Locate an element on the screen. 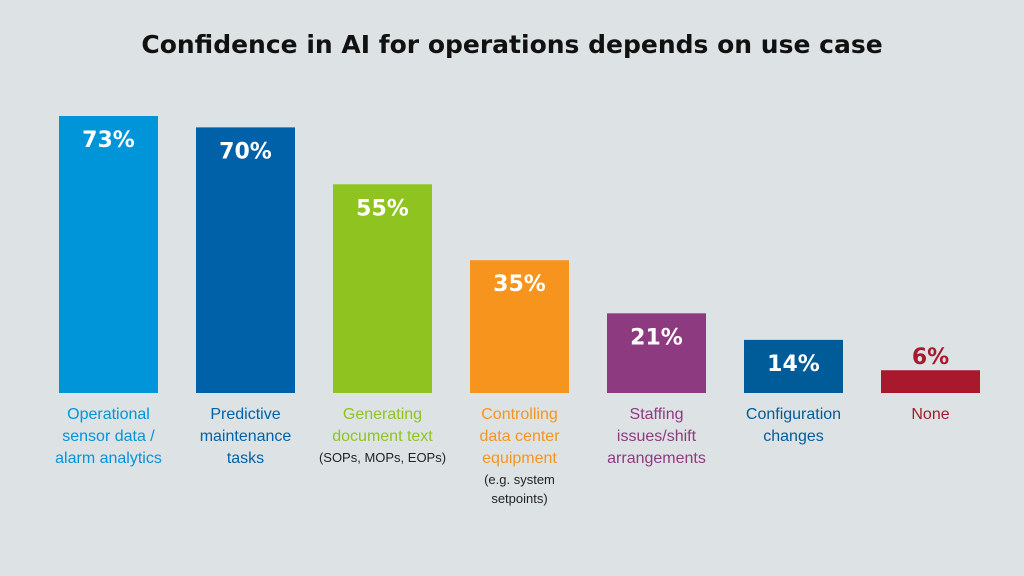 This screenshot has height=576, width=1024. category-label-line: alarm analytics is located at coordinates (108, 458).